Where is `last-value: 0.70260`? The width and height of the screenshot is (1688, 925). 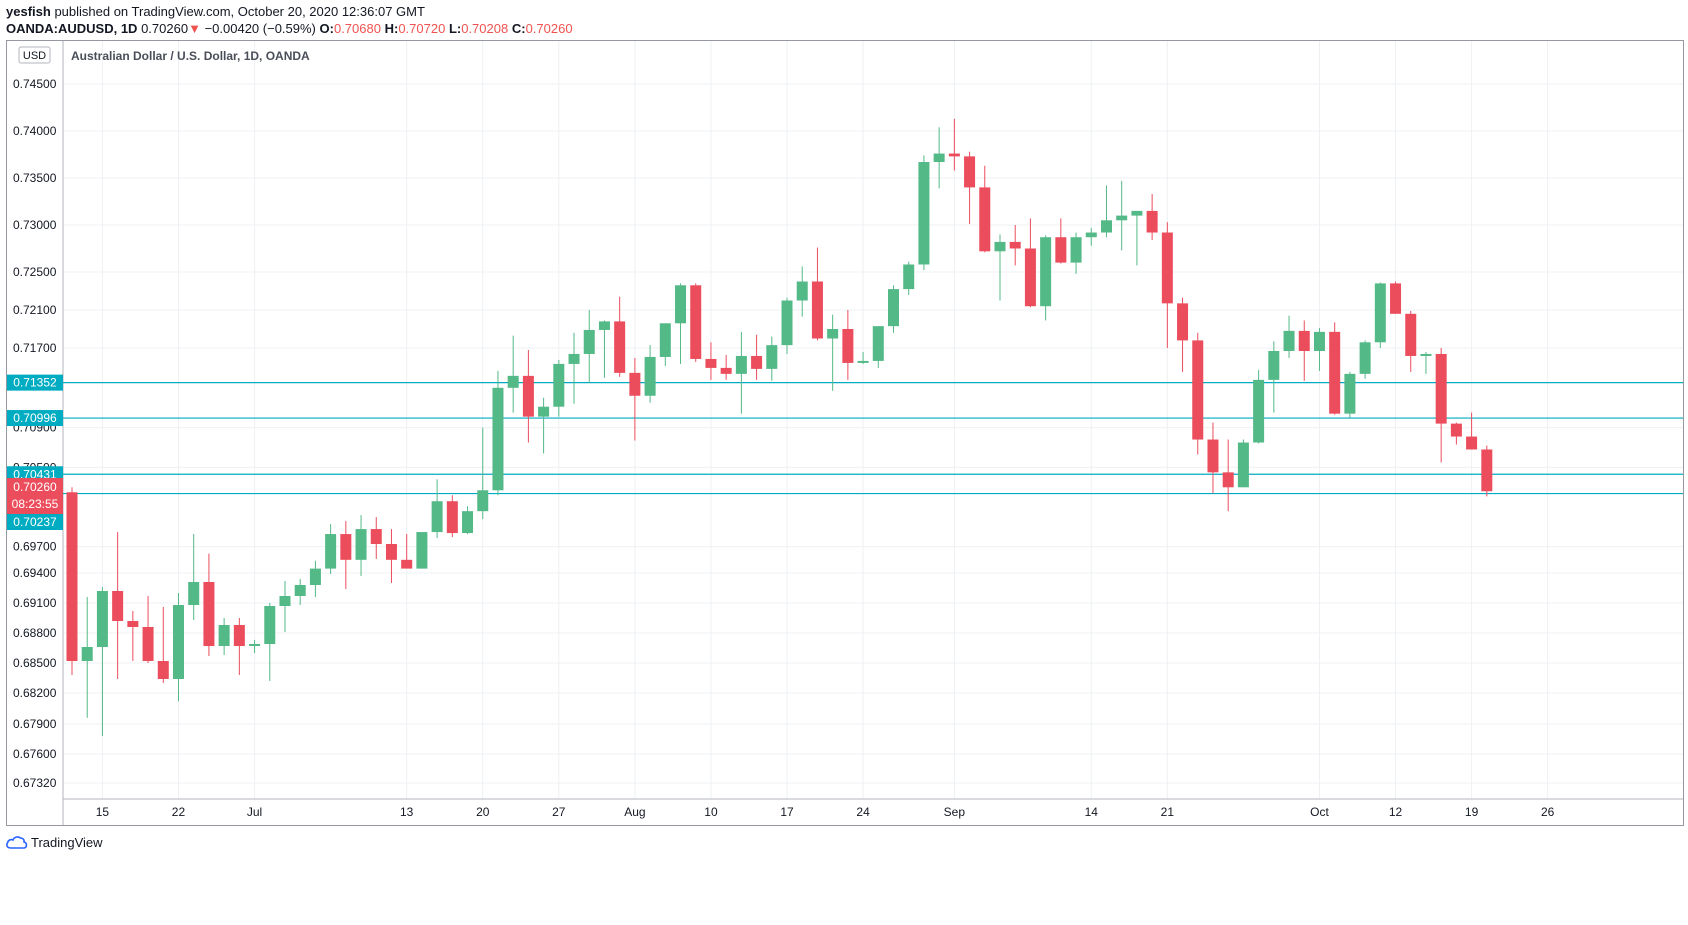
last-value: 0.70260 is located at coordinates (165, 28).